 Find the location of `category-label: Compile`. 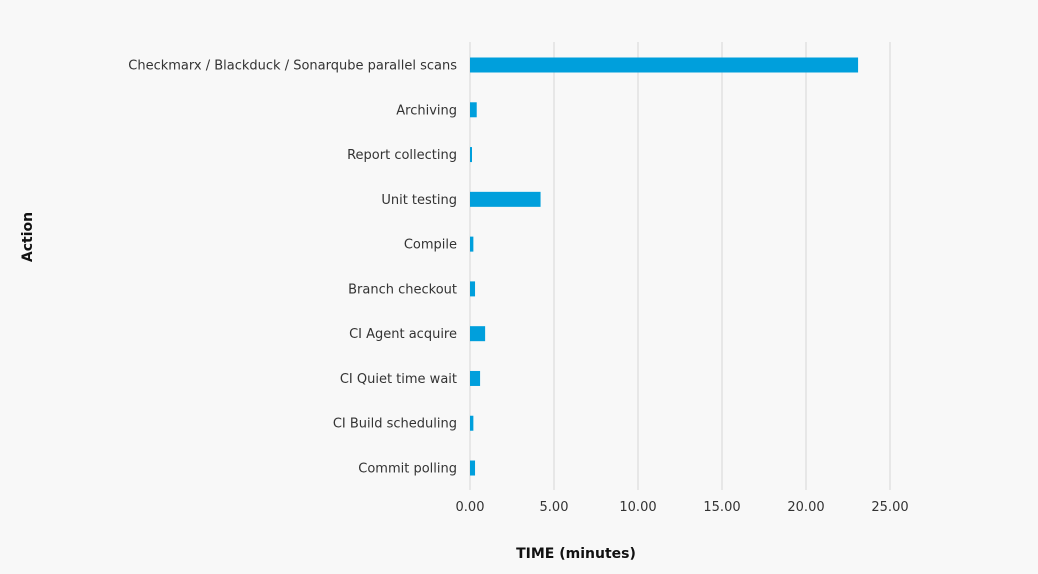

category-label: Compile is located at coordinates (430, 245).